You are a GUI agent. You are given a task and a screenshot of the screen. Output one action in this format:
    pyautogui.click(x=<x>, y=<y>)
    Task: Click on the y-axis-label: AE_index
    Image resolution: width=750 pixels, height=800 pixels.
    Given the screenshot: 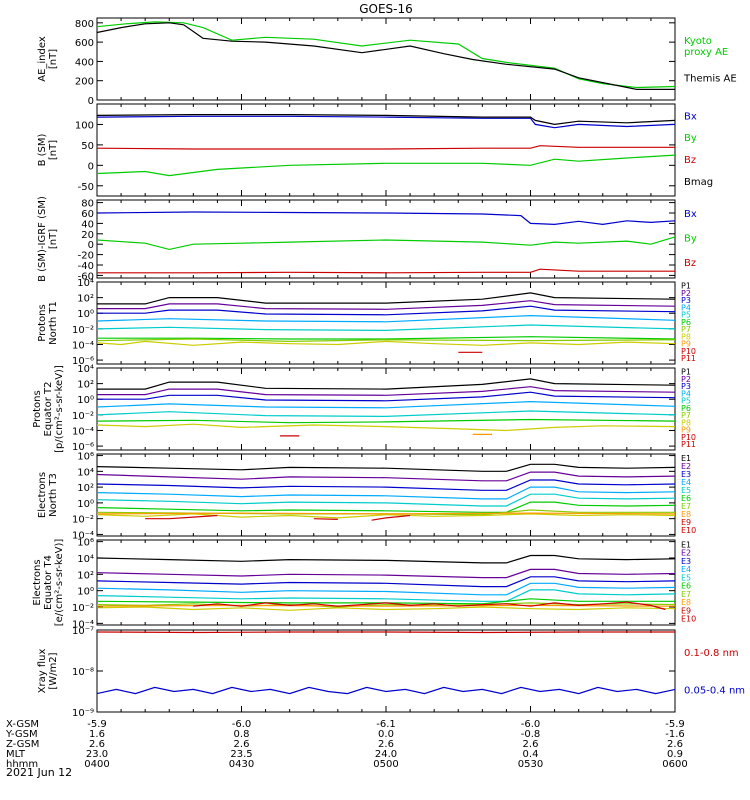 What is the action you would take?
    pyautogui.click(x=42, y=59)
    